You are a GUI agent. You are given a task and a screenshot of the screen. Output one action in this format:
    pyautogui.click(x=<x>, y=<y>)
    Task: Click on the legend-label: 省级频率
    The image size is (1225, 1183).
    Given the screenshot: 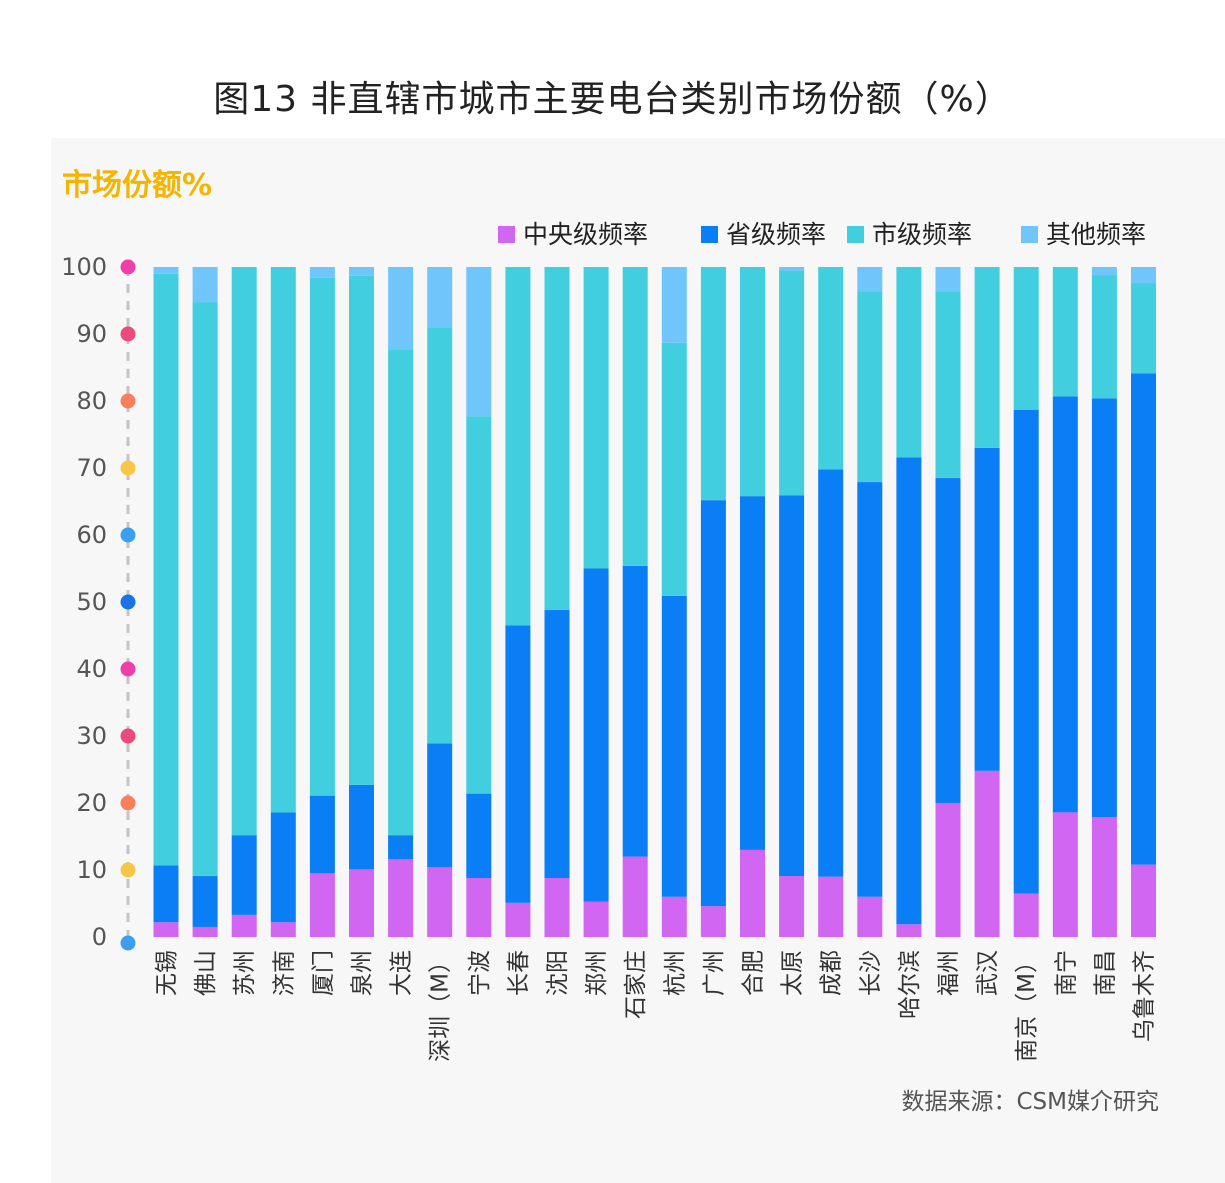 What is the action you would take?
    pyautogui.click(x=776, y=234)
    